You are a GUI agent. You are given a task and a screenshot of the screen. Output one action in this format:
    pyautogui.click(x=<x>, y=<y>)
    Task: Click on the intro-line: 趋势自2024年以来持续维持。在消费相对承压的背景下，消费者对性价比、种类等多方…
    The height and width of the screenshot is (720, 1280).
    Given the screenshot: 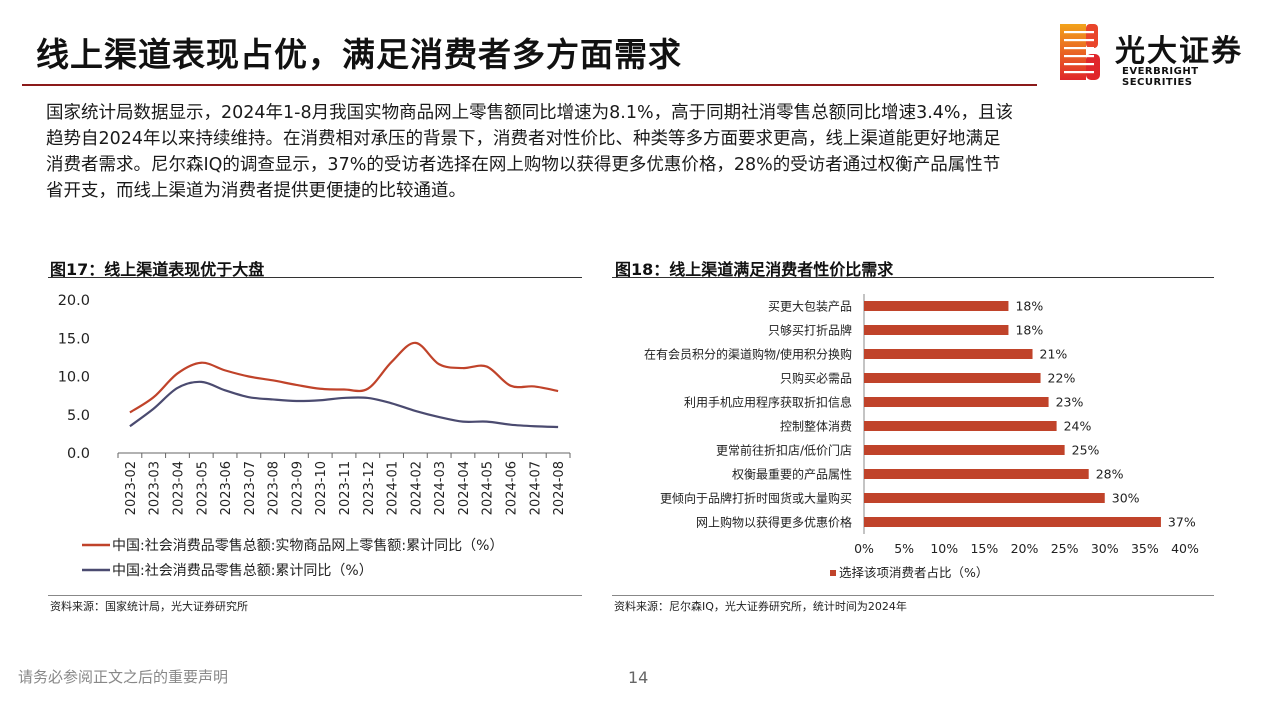 What is the action you would take?
    pyautogui.click(x=523, y=139)
    